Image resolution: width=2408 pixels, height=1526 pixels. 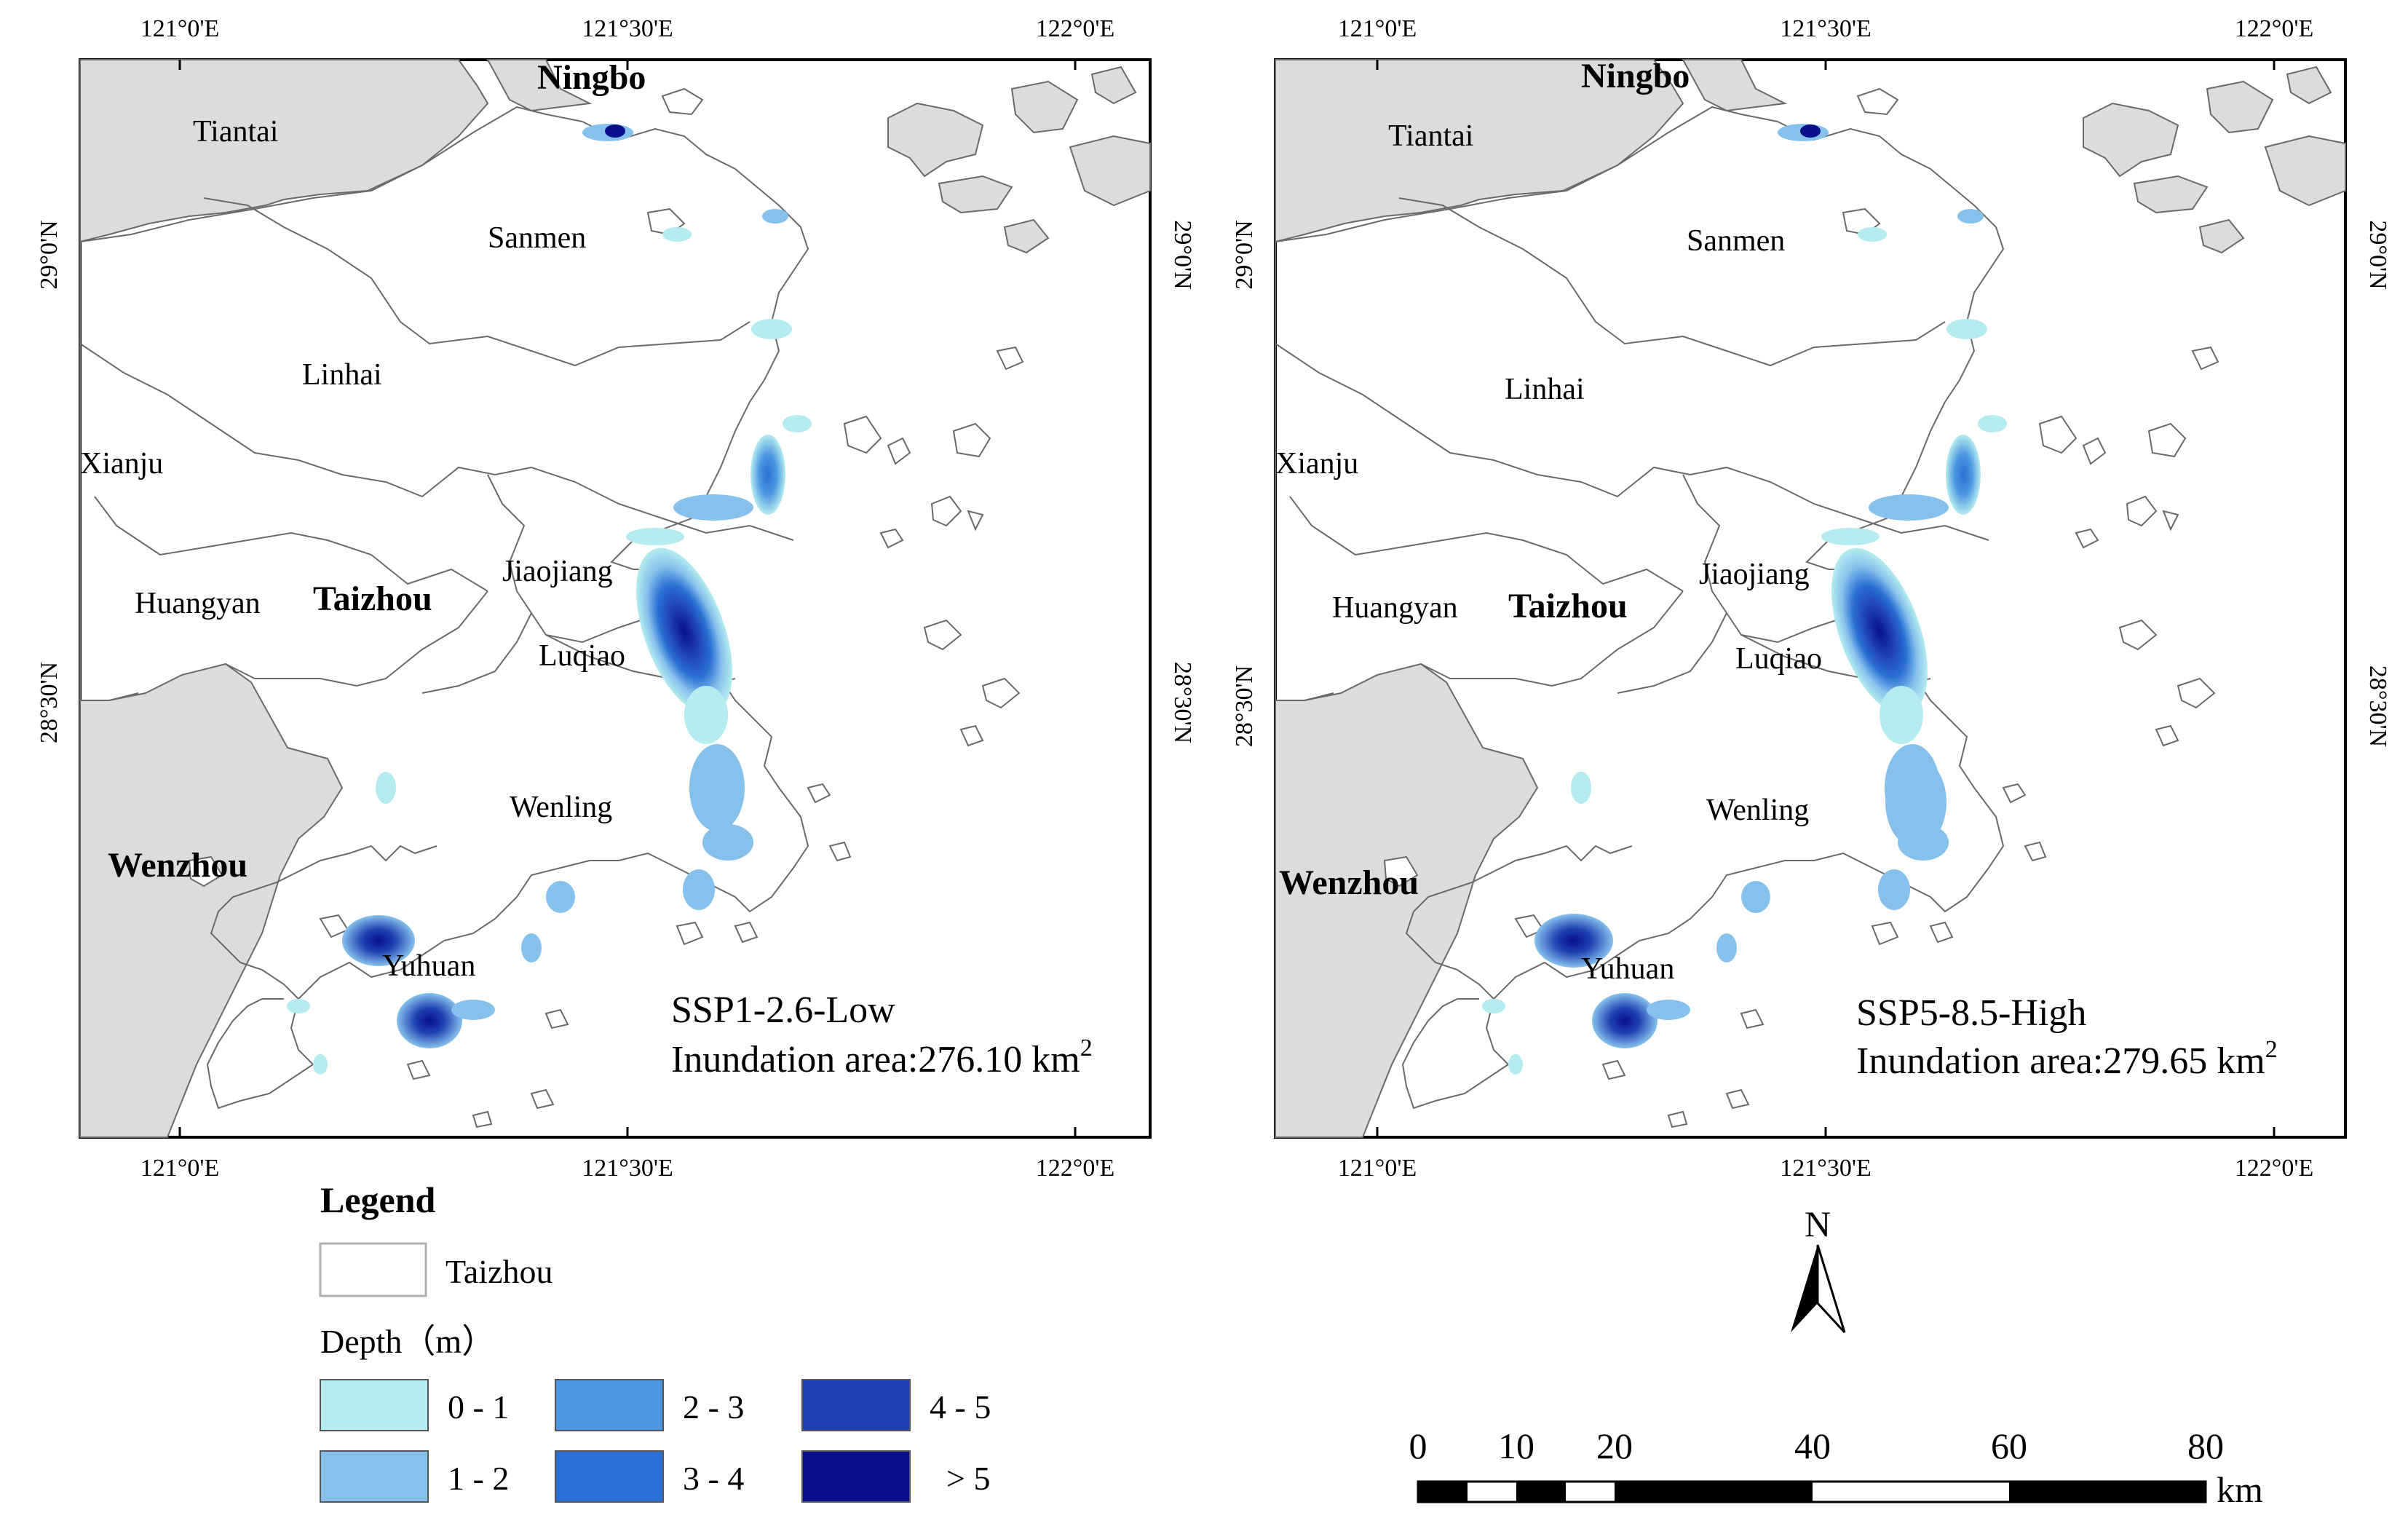 I want to click on svg-text: 10, so click(x=1516, y=1446).